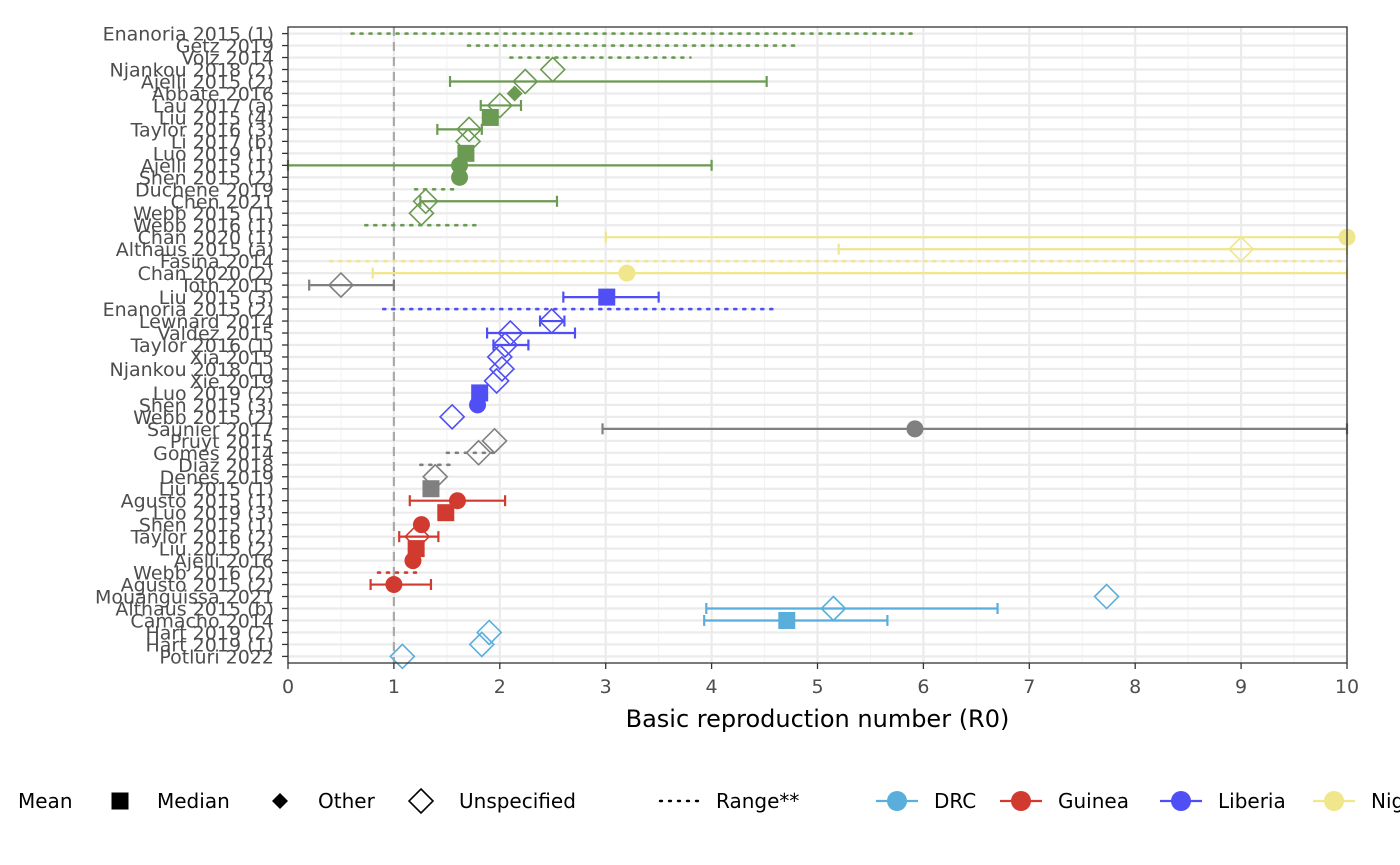  I want to click on x-tick-label: 8, so click(1135, 687).